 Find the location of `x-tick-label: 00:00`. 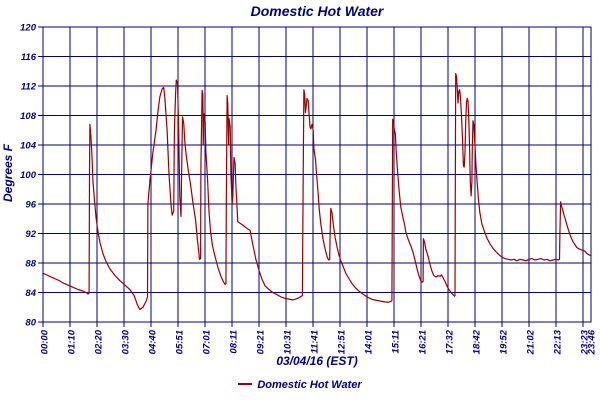

x-tick-label: 00:00 is located at coordinates (45, 341).